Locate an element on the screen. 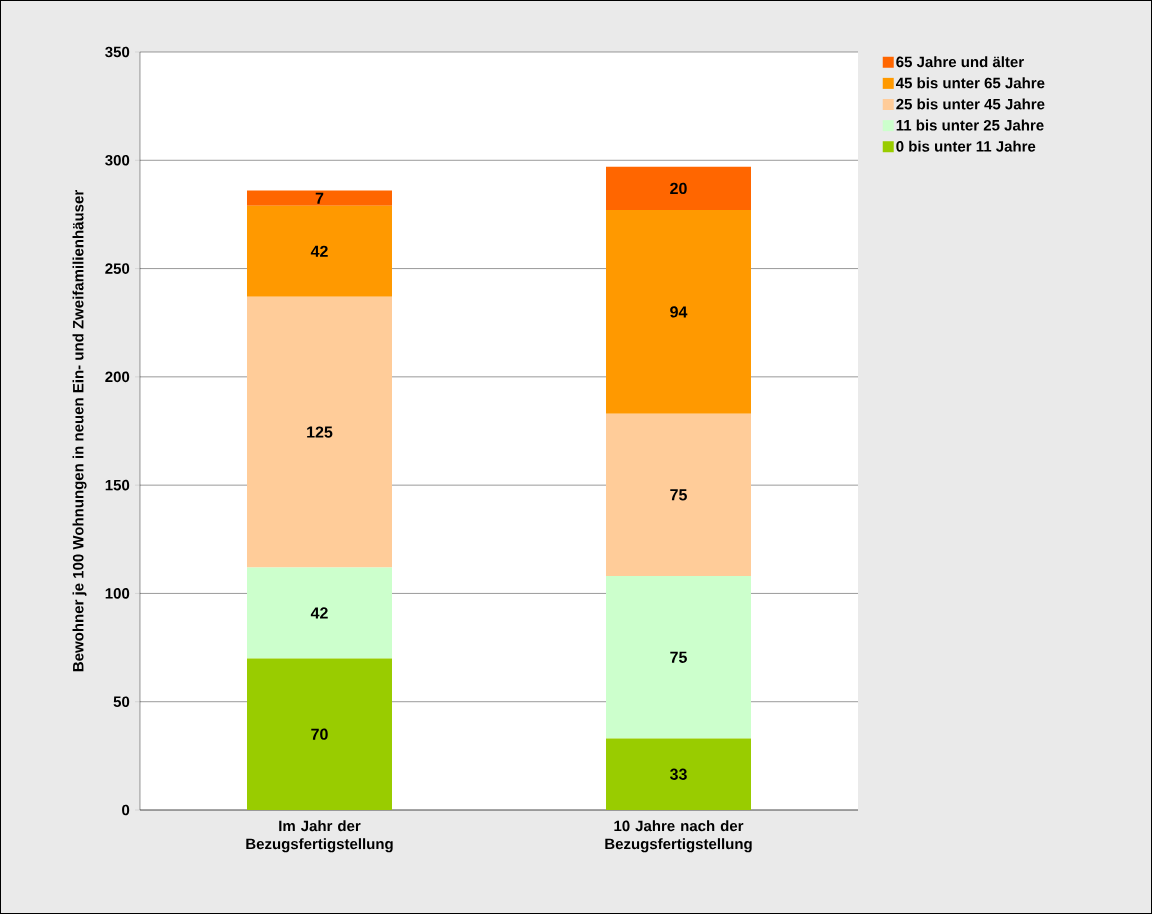 The image size is (1152, 914). x-tick-label: 10 Jahre nach der Bezugsfertigstellung is located at coordinates (678, 836).